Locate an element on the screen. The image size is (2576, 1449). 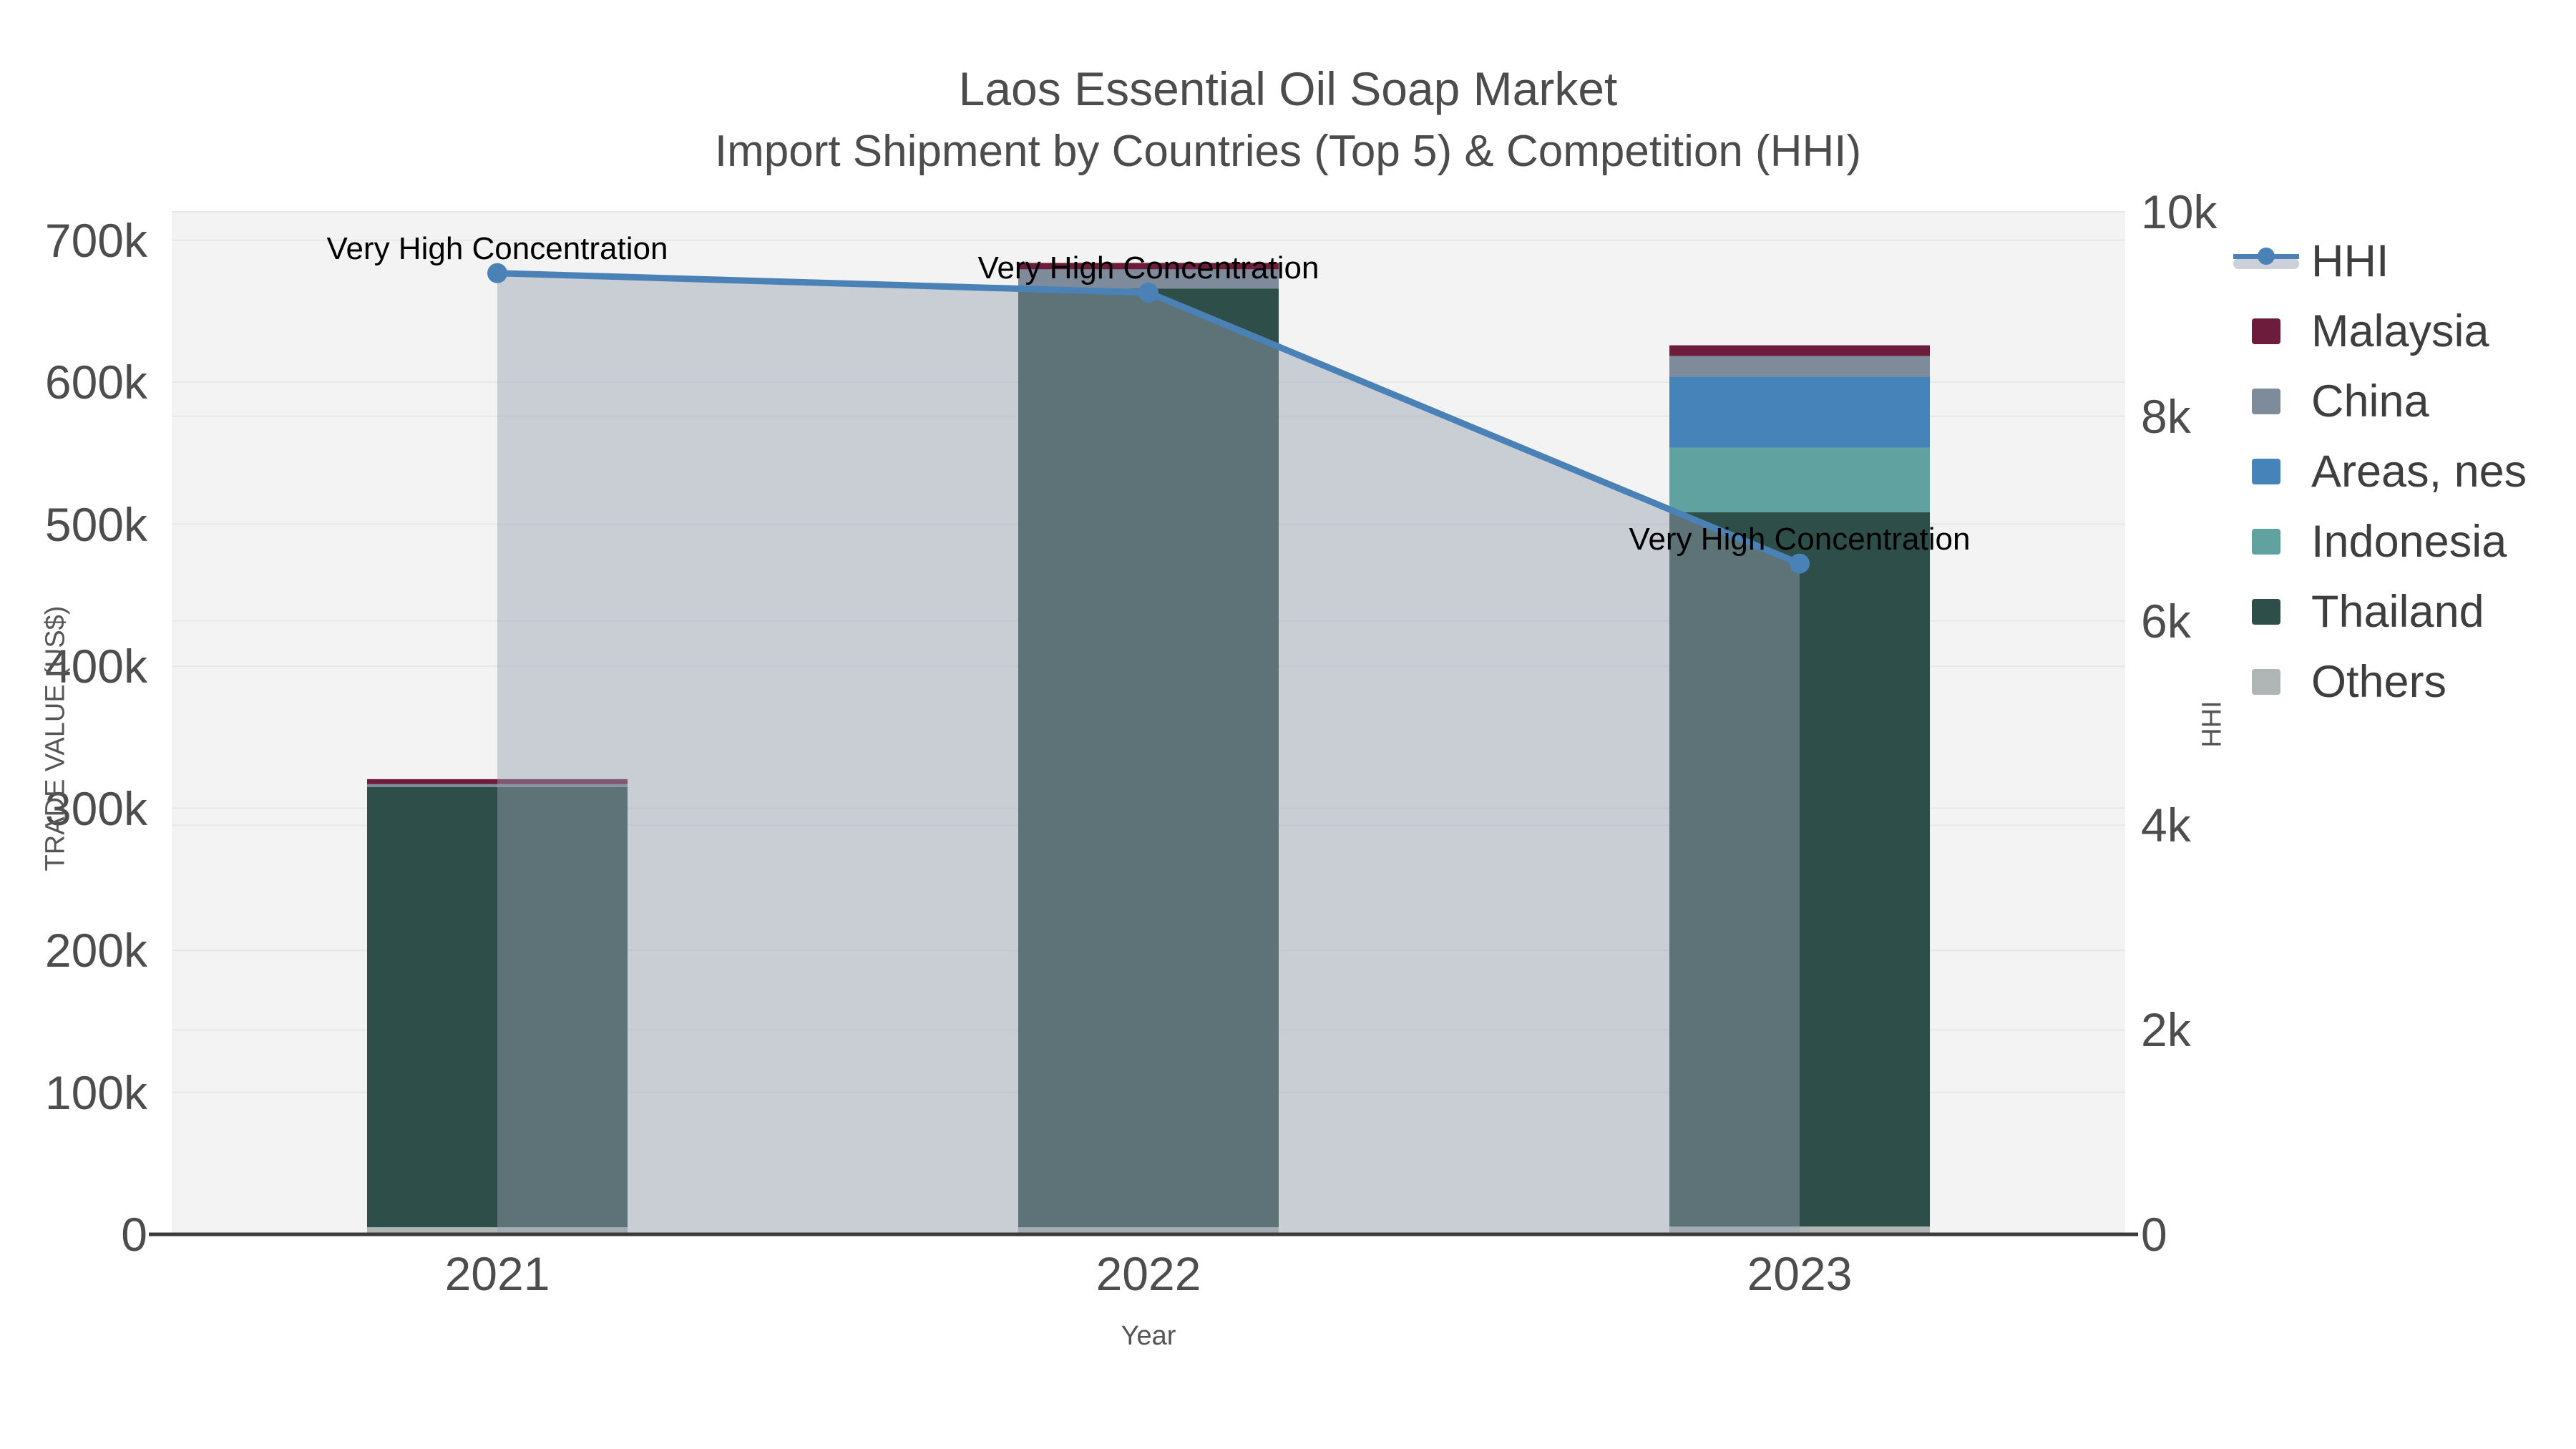
hhi-marker-2023 is located at coordinates (1800, 563).